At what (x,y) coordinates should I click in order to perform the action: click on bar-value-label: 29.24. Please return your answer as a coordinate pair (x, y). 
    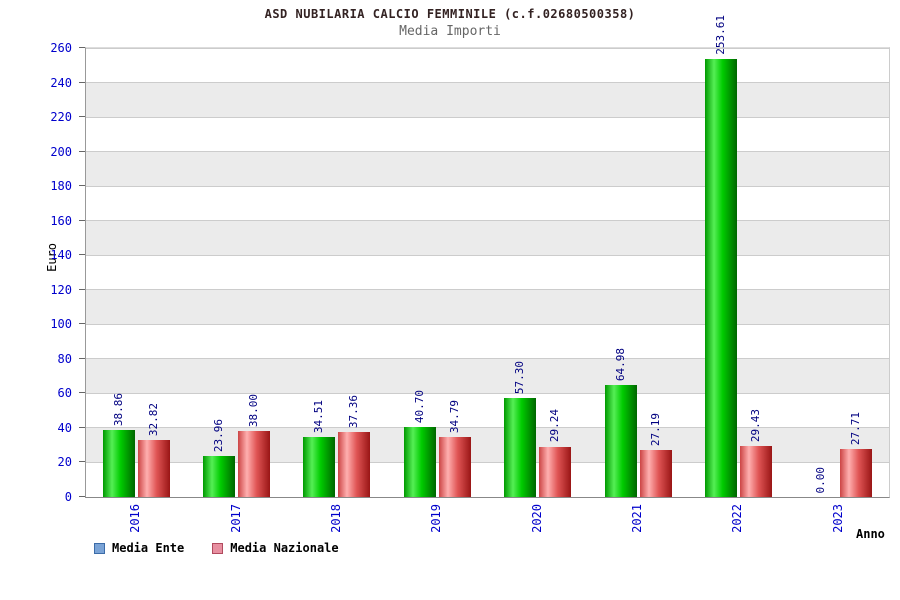
    Looking at the image, I should click on (555, 426).